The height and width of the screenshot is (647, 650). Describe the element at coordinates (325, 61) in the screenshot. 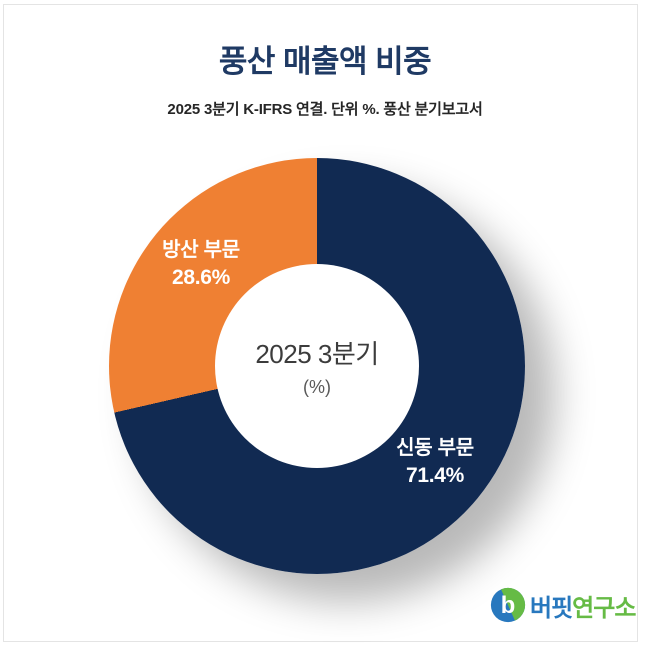

I see `chart-title: 풍산 매출액 비중` at that location.